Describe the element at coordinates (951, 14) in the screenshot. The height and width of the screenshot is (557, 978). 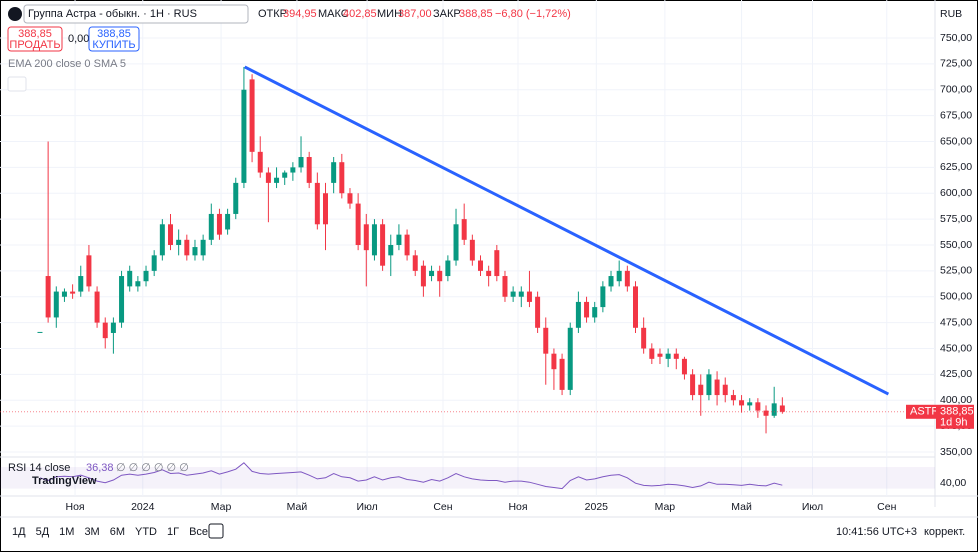
I see `currency: RUB` at that location.